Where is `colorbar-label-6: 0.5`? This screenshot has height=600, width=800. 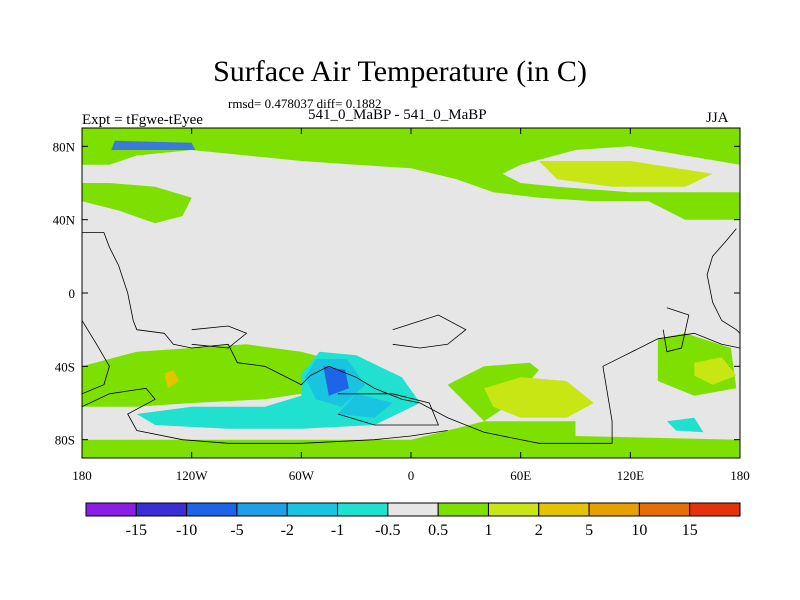 colorbar-label-6: 0.5 is located at coordinates (438, 530).